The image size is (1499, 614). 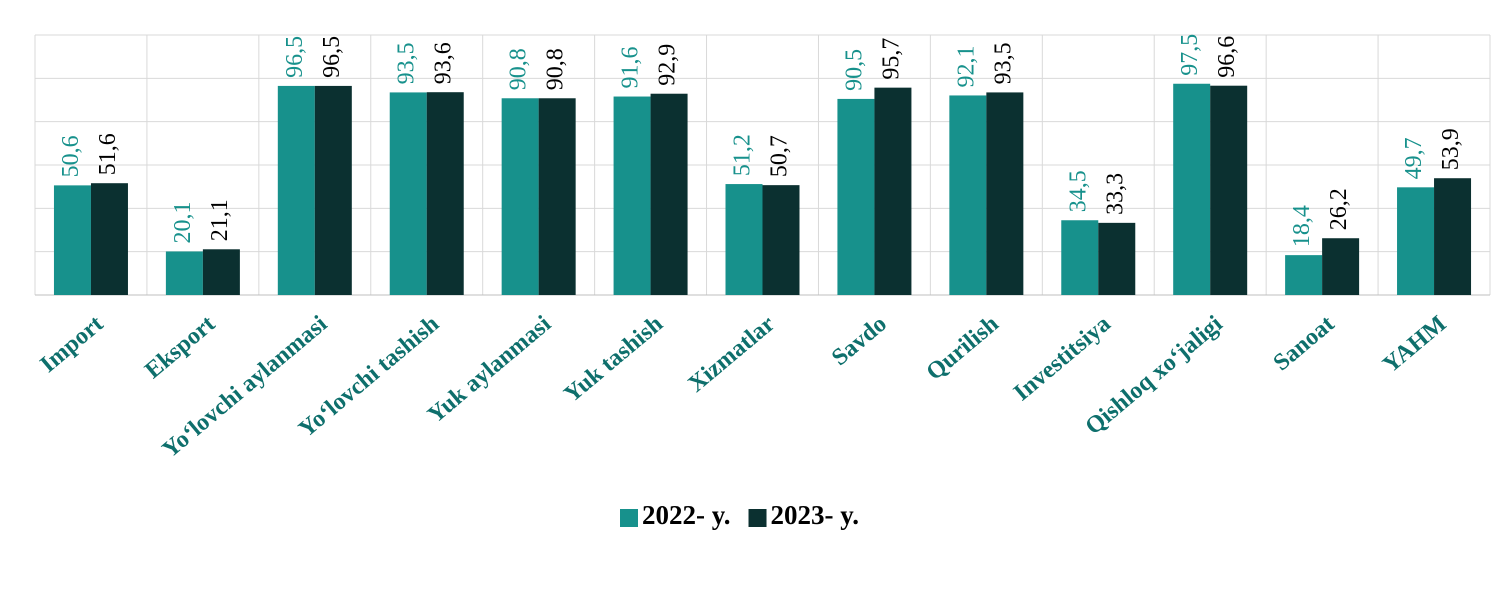 I want to click on value-label: 50,6, so click(x=71, y=156).